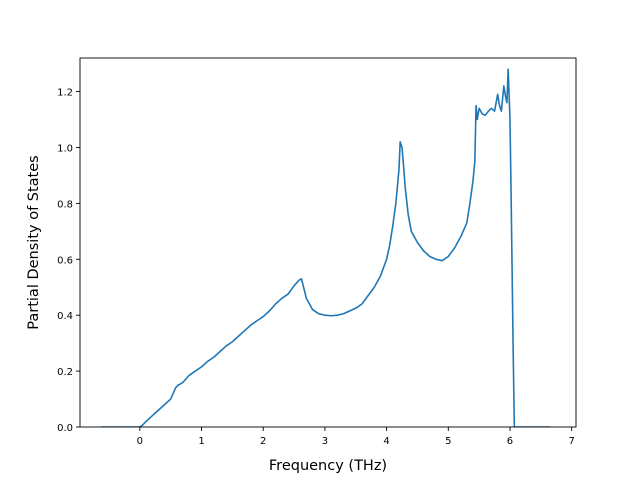 This screenshot has height=480, width=640. Describe the element at coordinates (65, 204) in the screenshot. I see `y-tick-label: 0.8` at that location.